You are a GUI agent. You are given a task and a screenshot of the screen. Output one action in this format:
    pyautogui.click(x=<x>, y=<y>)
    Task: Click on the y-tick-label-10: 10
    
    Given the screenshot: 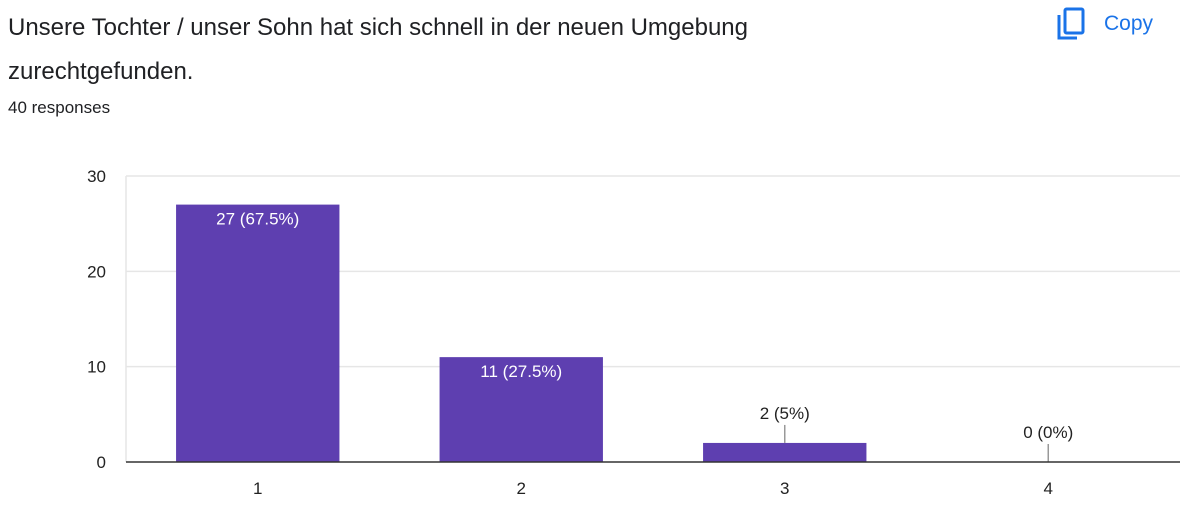 What is the action you would take?
    pyautogui.click(x=96, y=367)
    